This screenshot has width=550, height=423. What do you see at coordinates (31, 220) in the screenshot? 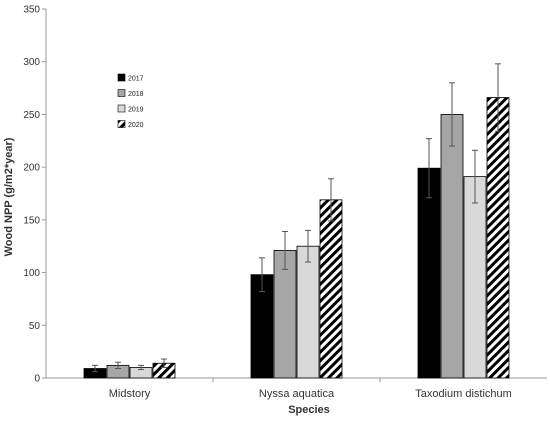
I see `y-tick-label: 150` at bounding box center [31, 220].